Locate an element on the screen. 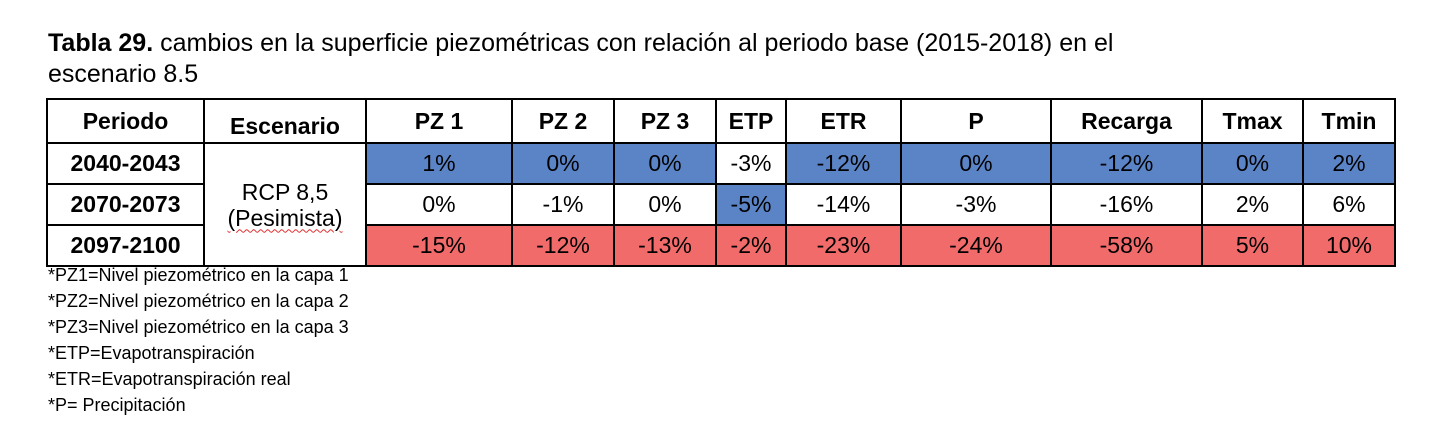 This screenshot has width=1430, height=430. footnote: *PZ3=Nivel piezométrico en la capa 3 is located at coordinates (198, 327).